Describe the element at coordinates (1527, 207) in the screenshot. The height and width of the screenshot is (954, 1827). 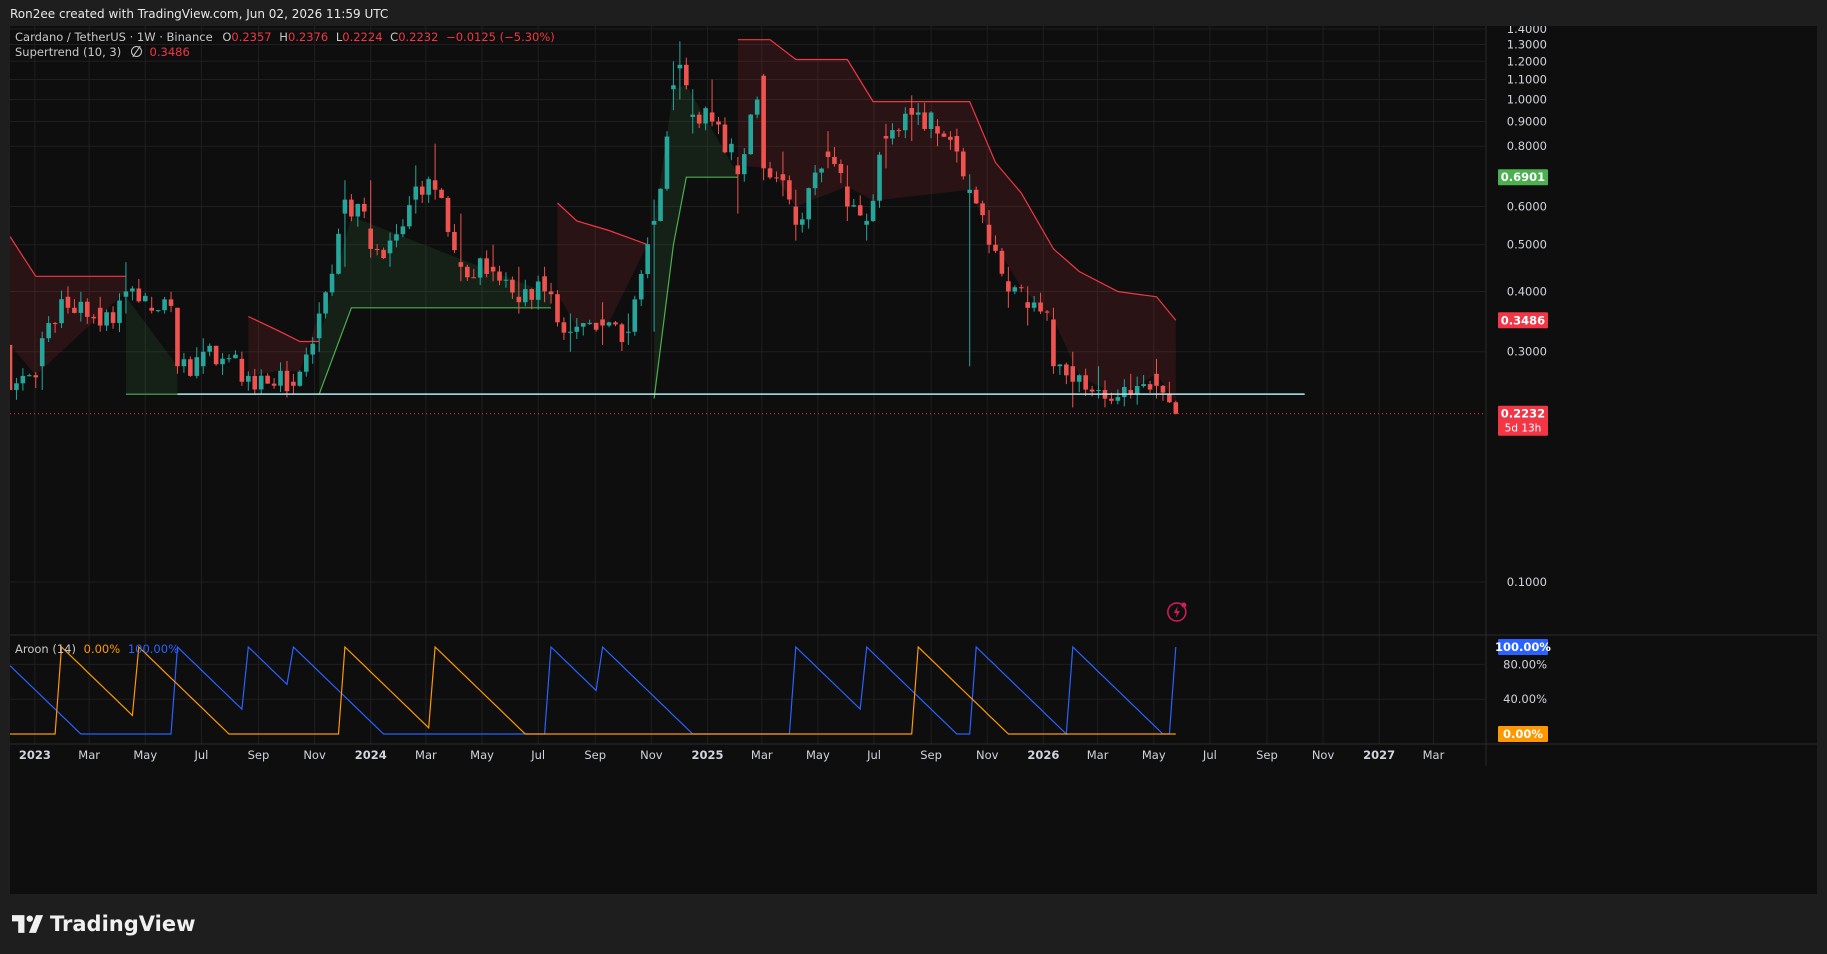
I see `price-tick-label: 0.6000` at that location.